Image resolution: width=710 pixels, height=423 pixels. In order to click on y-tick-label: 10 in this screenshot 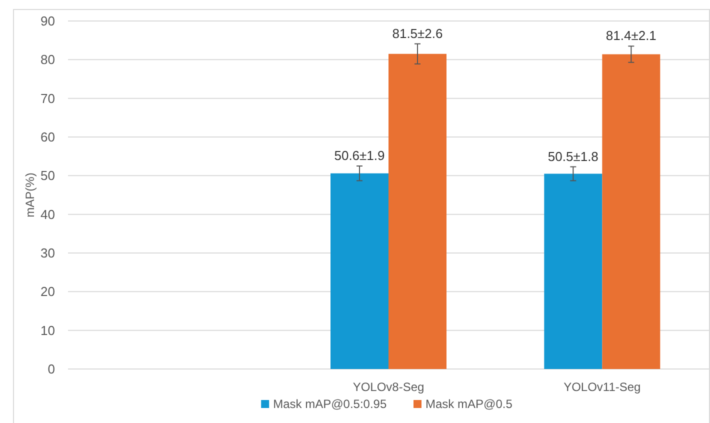, I will do `click(47, 330)`.